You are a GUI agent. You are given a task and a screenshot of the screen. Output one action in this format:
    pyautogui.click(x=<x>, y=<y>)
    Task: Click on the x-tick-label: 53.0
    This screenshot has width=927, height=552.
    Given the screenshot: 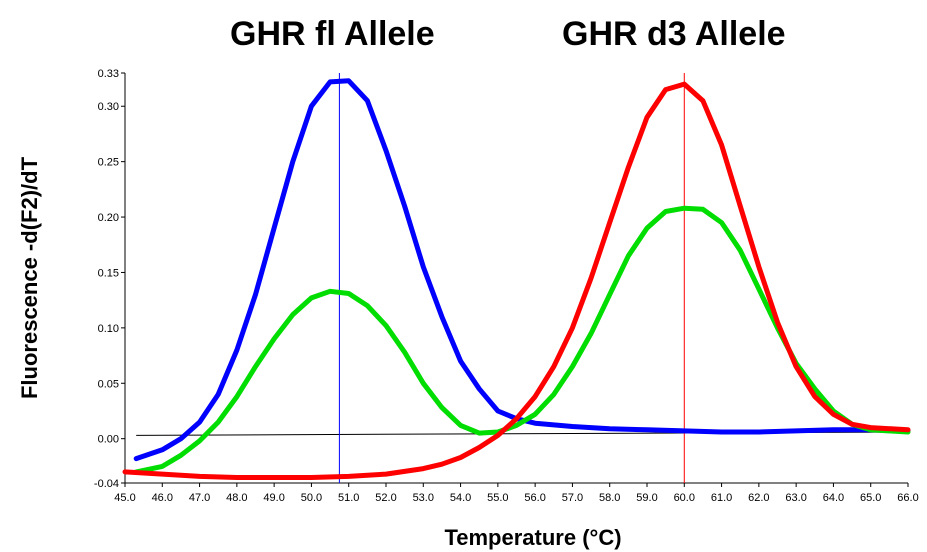 What is the action you would take?
    pyautogui.click(x=423, y=498)
    